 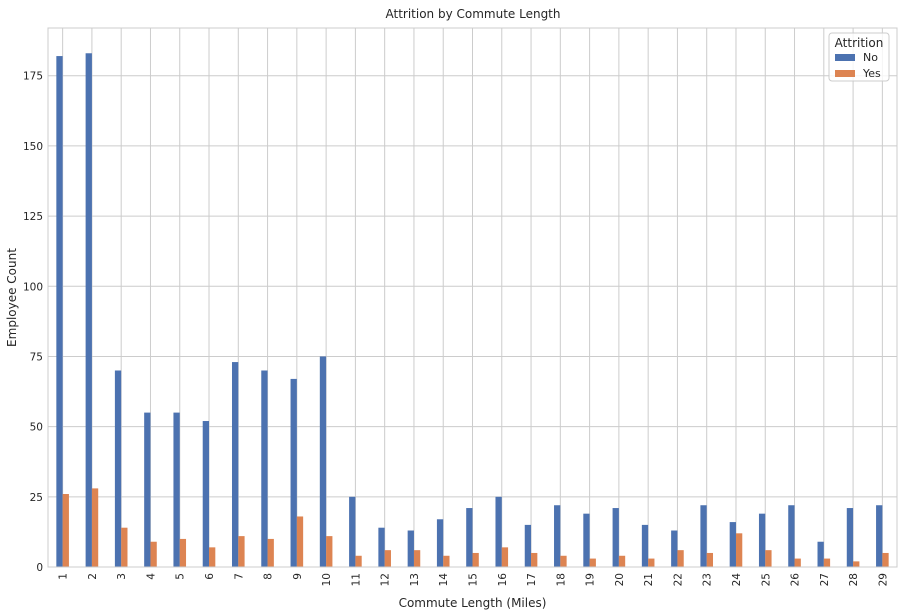 What do you see at coordinates (854, 579) in the screenshot?
I see `x-tick-label: 28` at bounding box center [854, 579].